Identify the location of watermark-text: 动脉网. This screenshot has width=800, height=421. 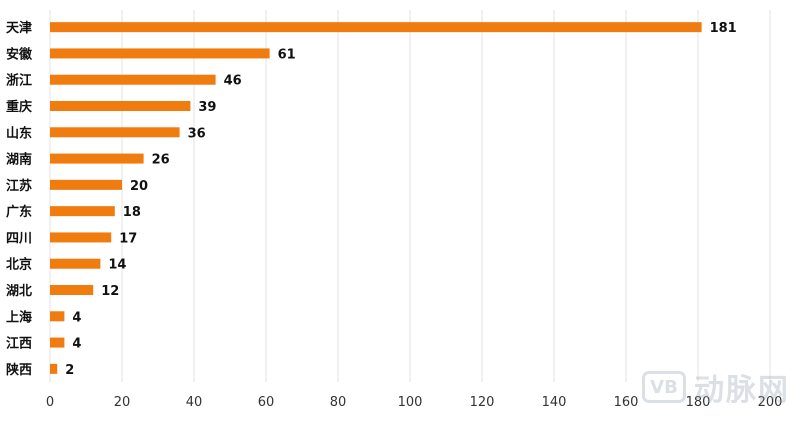
(742, 390).